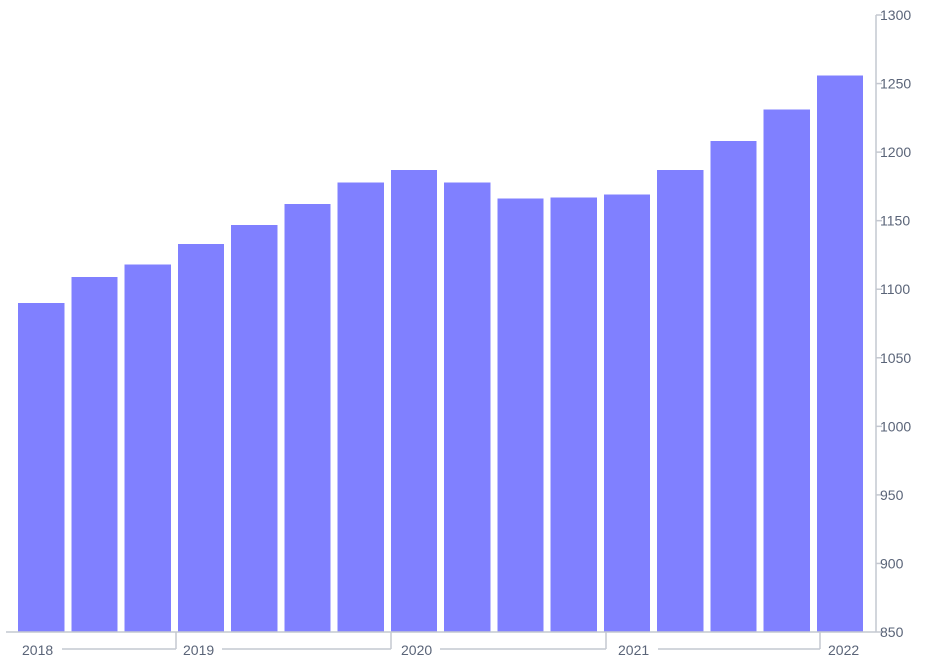 The width and height of the screenshot is (941, 662). What do you see at coordinates (892, 495) in the screenshot?
I see `y-tick-label: 950` at bounding box center [892, 495].